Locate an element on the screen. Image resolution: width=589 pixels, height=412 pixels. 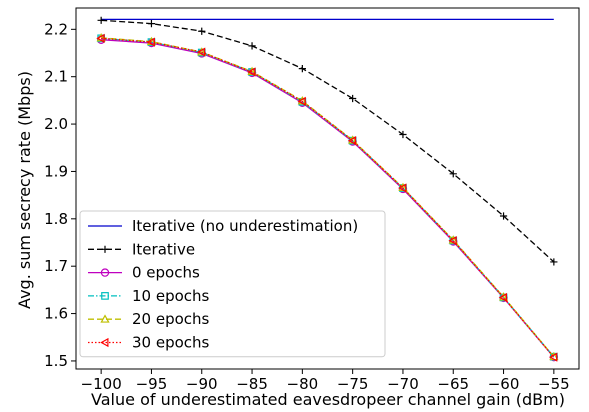
legend-label: 0 epochs is located at coordinates (166, 273).